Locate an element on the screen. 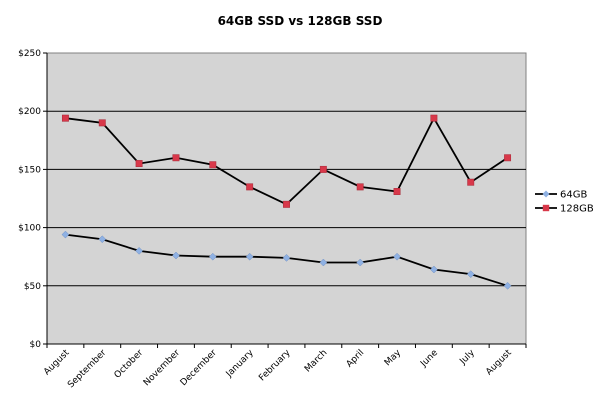 The width and height of the screenshot is (599, 410). legend-label: 128GB is located at coordinates (577, 209).